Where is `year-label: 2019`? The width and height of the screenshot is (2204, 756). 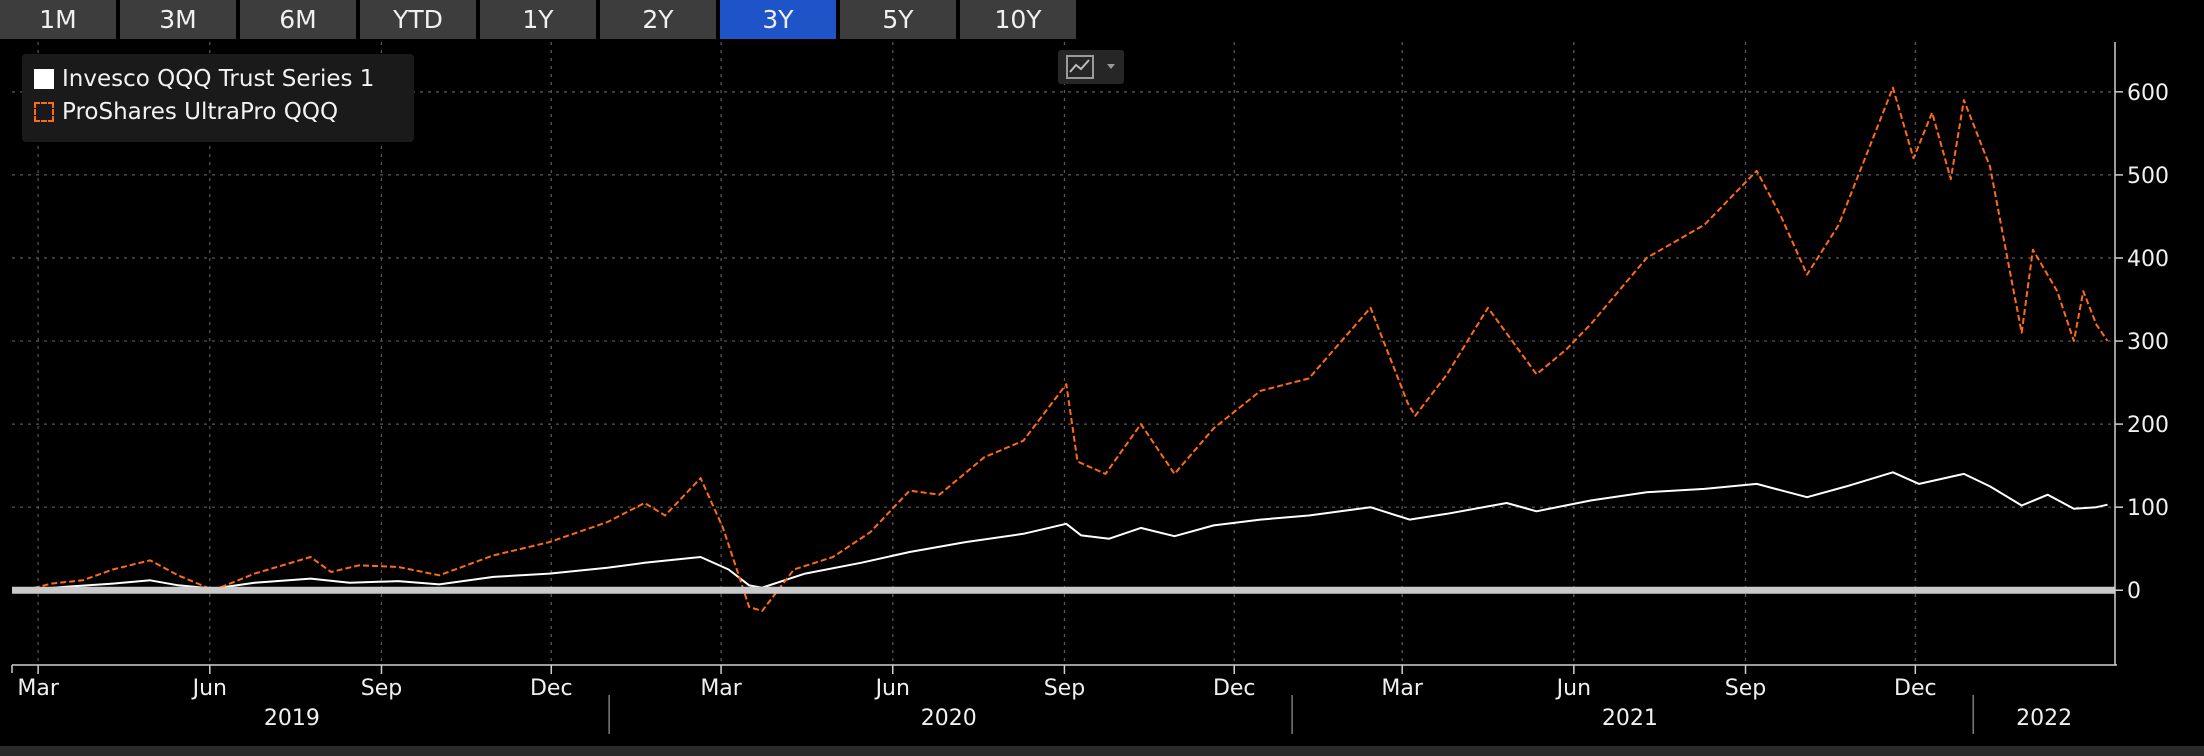
year-label: 2019 is located at coordinates (292, 718).